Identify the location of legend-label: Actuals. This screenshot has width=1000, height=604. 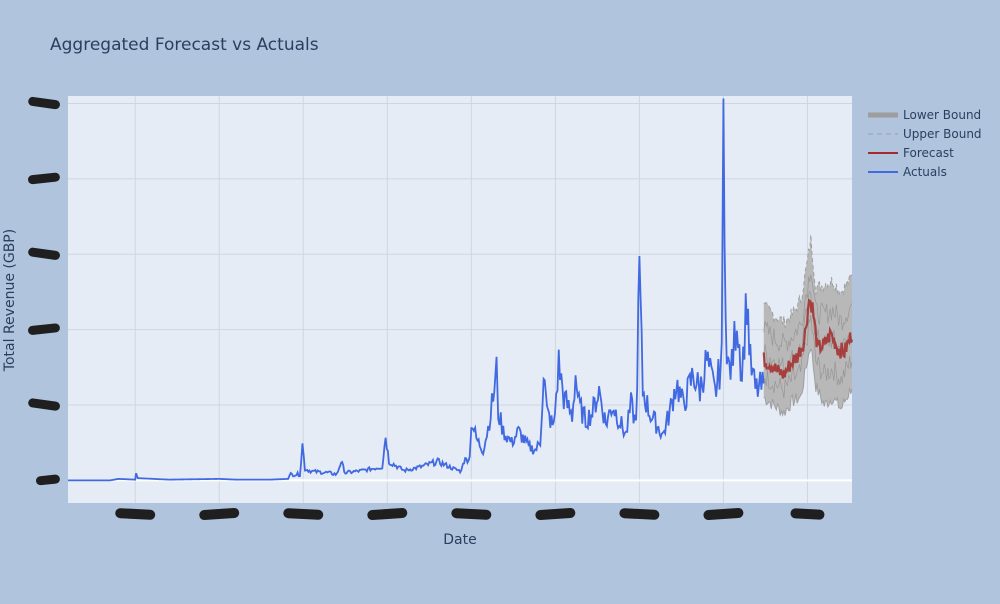
(925, 172).